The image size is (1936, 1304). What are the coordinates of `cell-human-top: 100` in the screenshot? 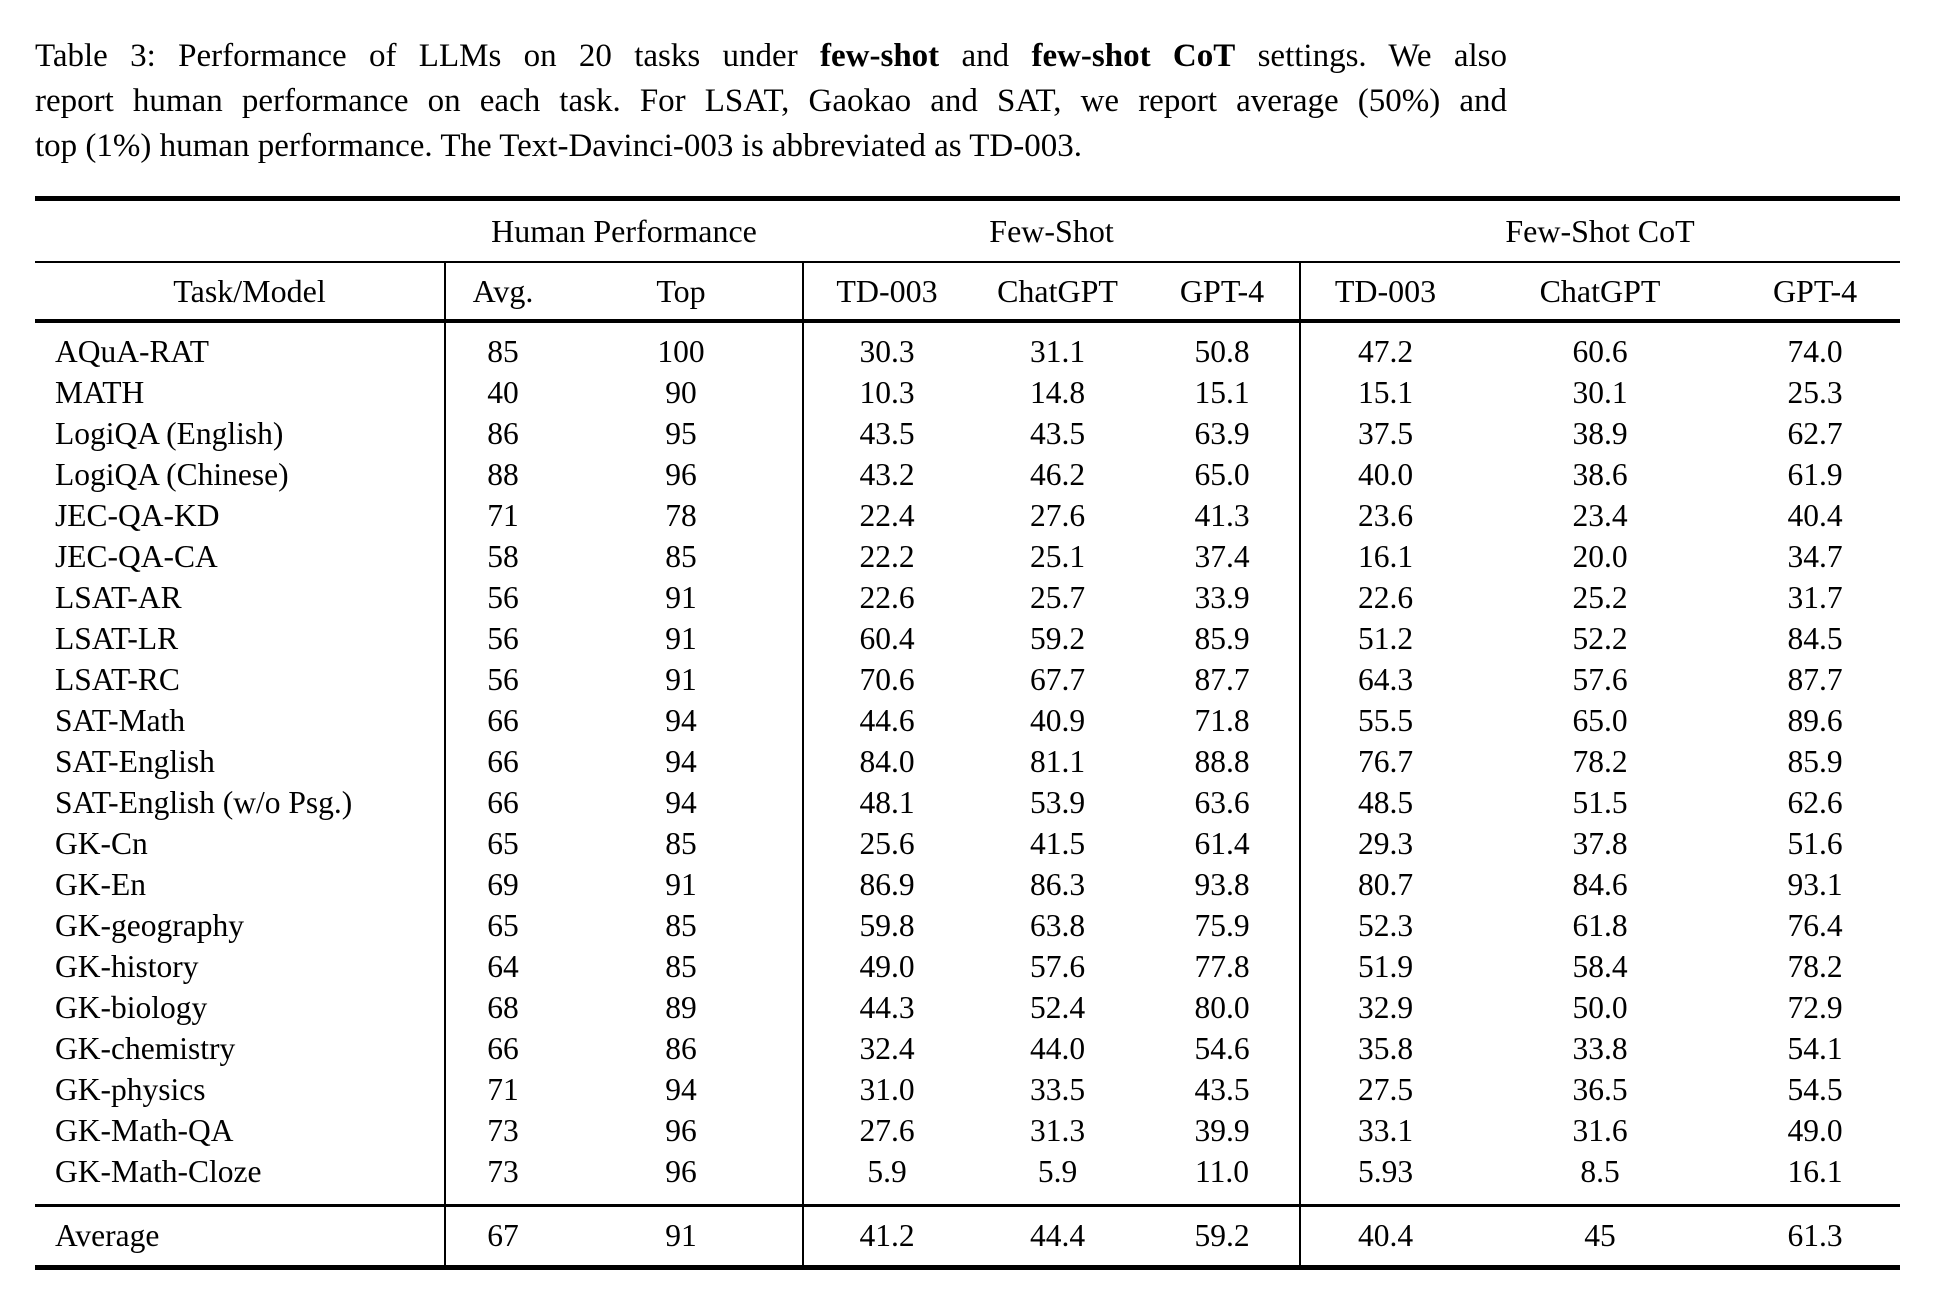 It's located at (681, 351).